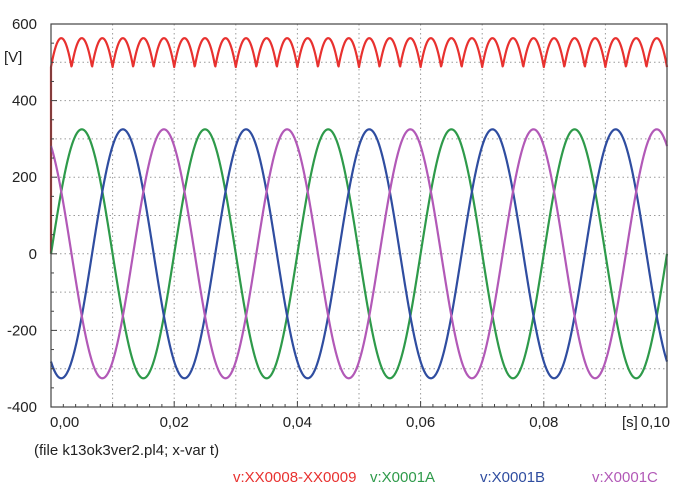 Image resolution: width=700 pixels, height=497 pixels. I want to click on y-tick-label: 200, so click(24, 177).